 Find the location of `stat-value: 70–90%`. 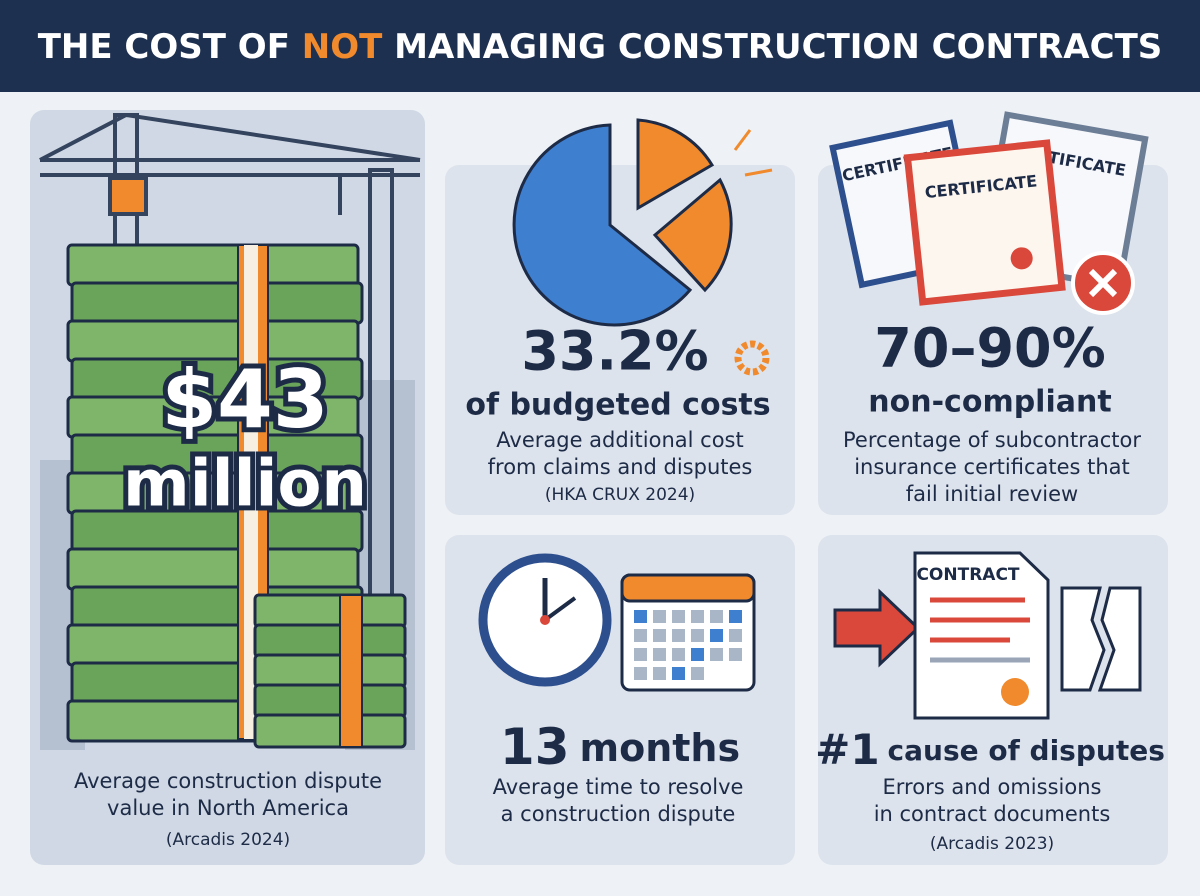

stat-value: 70–90% is located at coordinates (989, 348).